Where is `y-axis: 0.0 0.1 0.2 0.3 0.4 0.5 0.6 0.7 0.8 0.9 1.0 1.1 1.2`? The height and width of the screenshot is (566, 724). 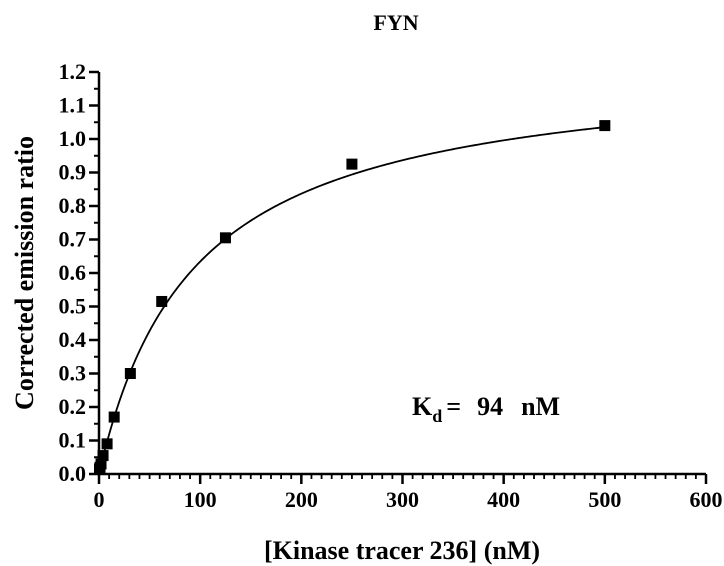 y-axis: 0.0 0.1 0.2 0.3 0.4 0.5 0.6 0.7 0.8 0.9 1.0 1.1 1.2 is located at coordinates (79, 272).